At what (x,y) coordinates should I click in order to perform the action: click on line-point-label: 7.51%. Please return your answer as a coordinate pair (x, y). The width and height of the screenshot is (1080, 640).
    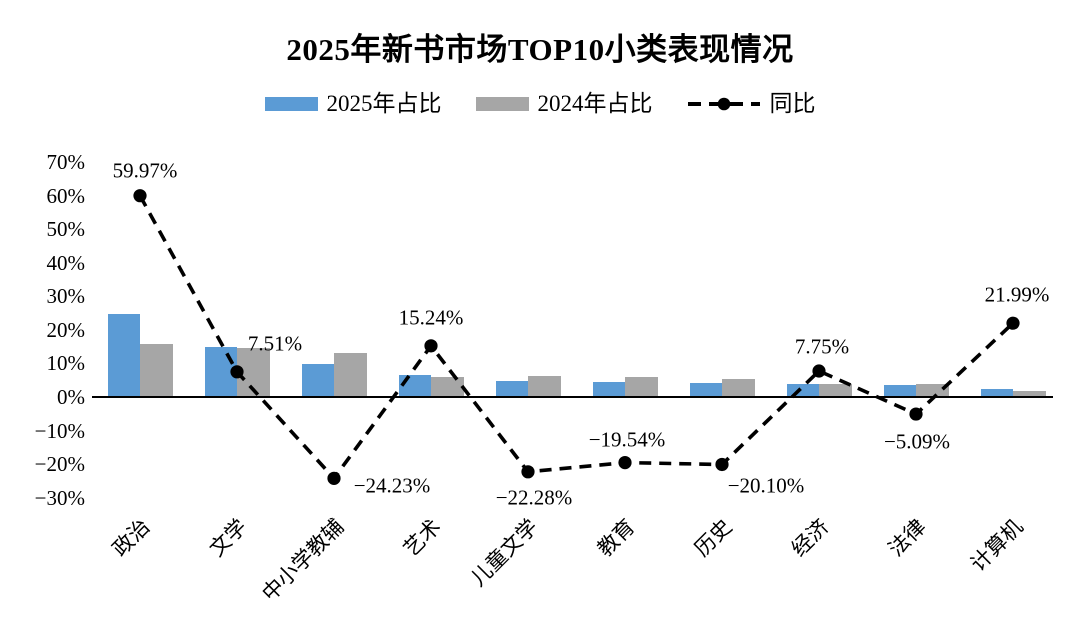
    Looking at the image, I should click on (275, 343).